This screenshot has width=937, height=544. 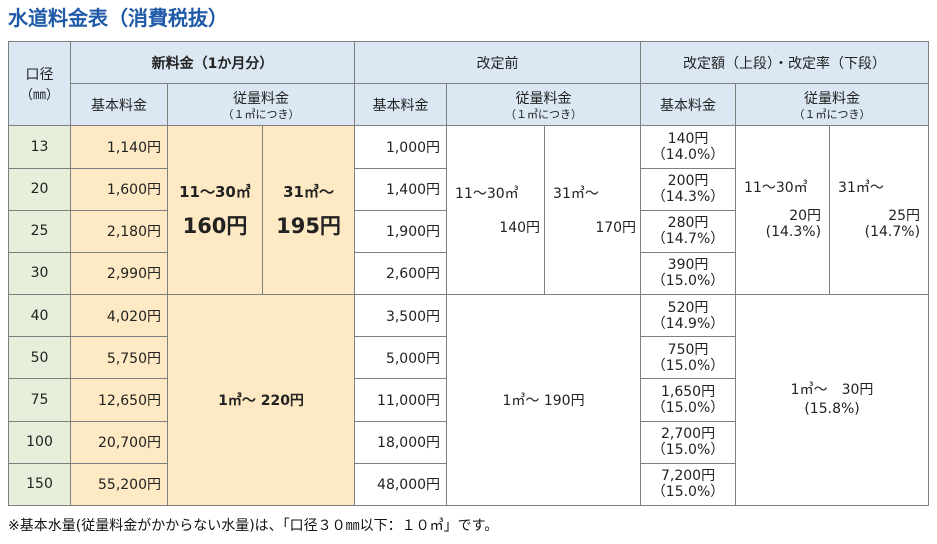 What do you see at coordinates (119, 442) in the screenshot?
I see `new-basic-cell: 20,700円` at bounding box center [119, 442].